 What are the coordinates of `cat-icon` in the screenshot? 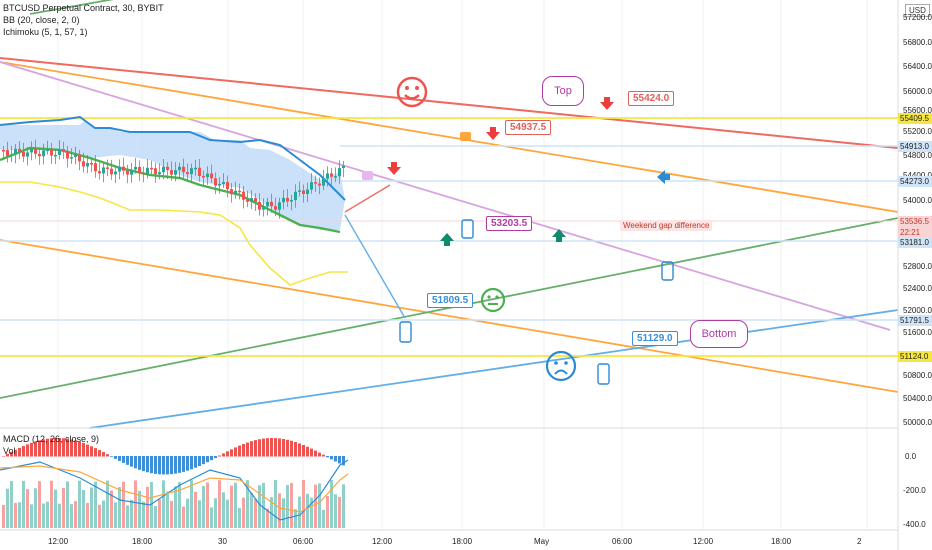 It's located at (416, 156).